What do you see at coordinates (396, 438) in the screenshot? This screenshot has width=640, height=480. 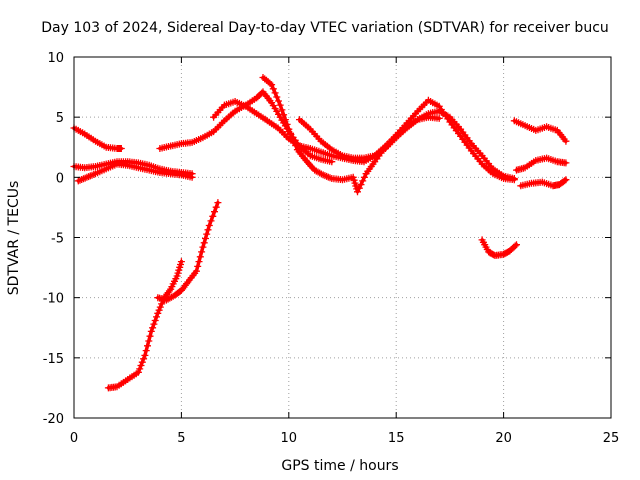 I see `x-tick-label: 15` at bounding box center [396, 438].